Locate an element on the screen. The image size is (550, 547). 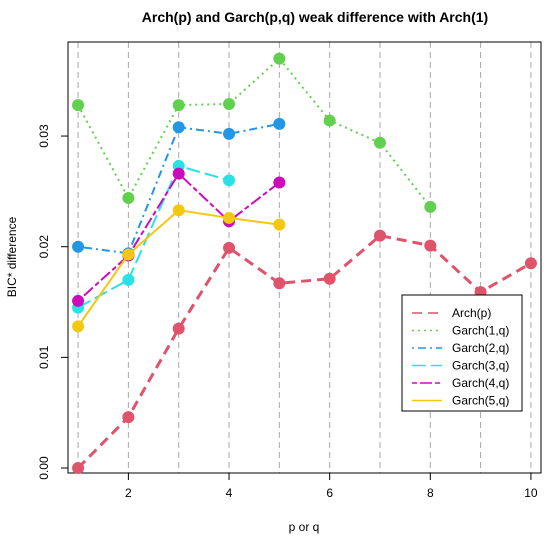
legend-label: Garch(1,q) is located at coordinates (480, 331).